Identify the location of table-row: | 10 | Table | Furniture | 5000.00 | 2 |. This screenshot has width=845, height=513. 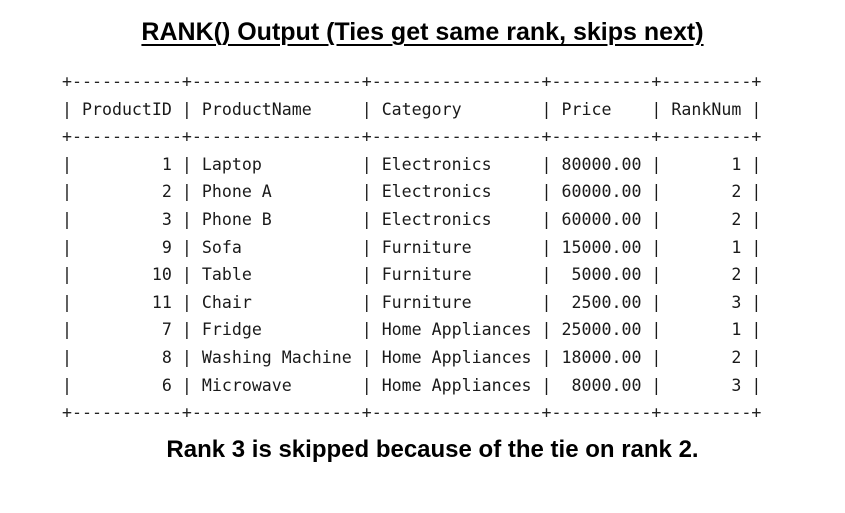
(412, 275).